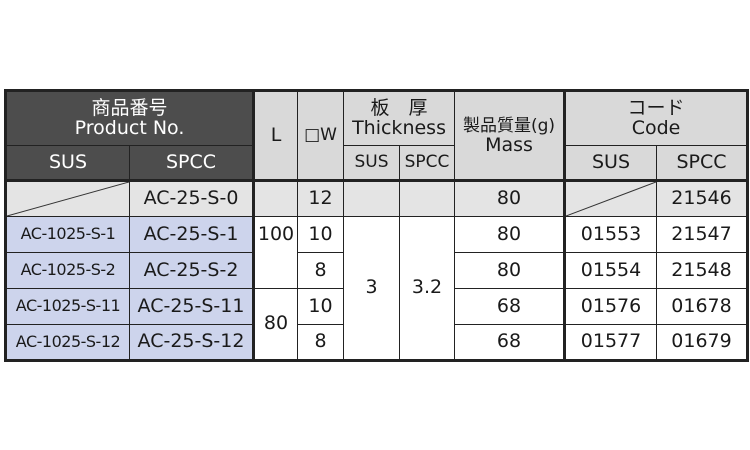  What do you see at coordinates (192, 163) in the screenshot?
I see `header-spcc: SPCC` at bounding box center [192, 163].